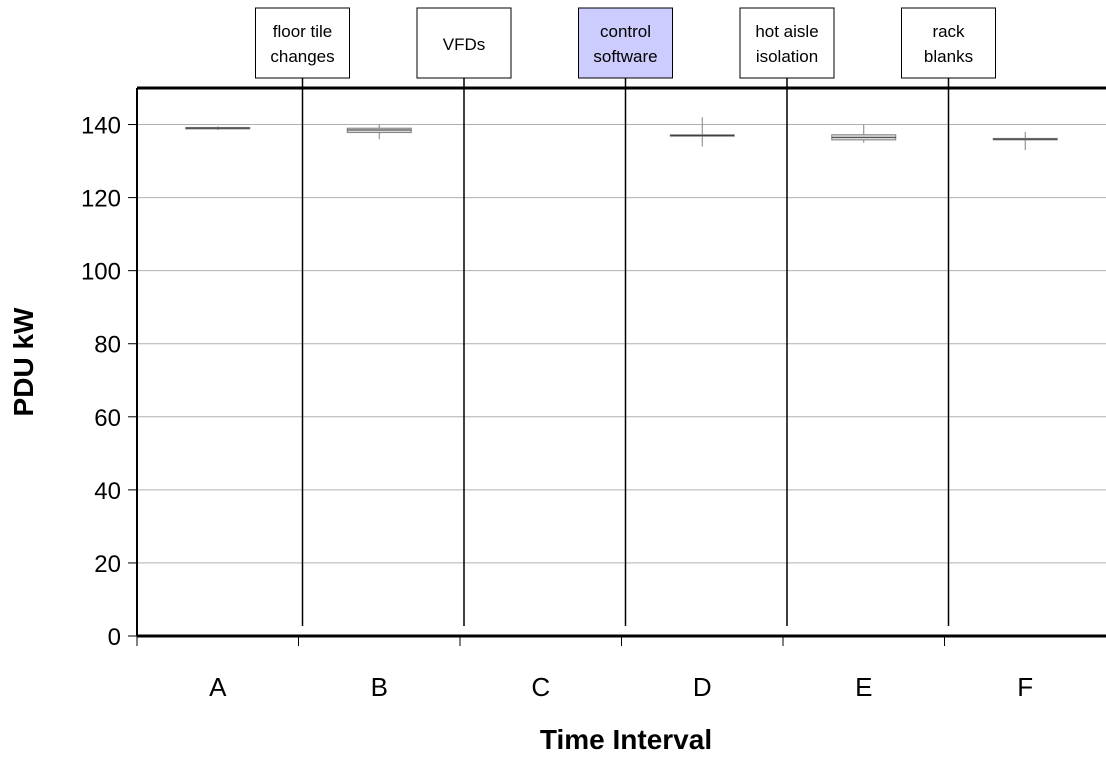 The height and width of the screenshot is (757, 1106). Describe the element at coordinates (786, 31) in the screenshot. I see `annotation-label-line1: hot aisle` at that location.